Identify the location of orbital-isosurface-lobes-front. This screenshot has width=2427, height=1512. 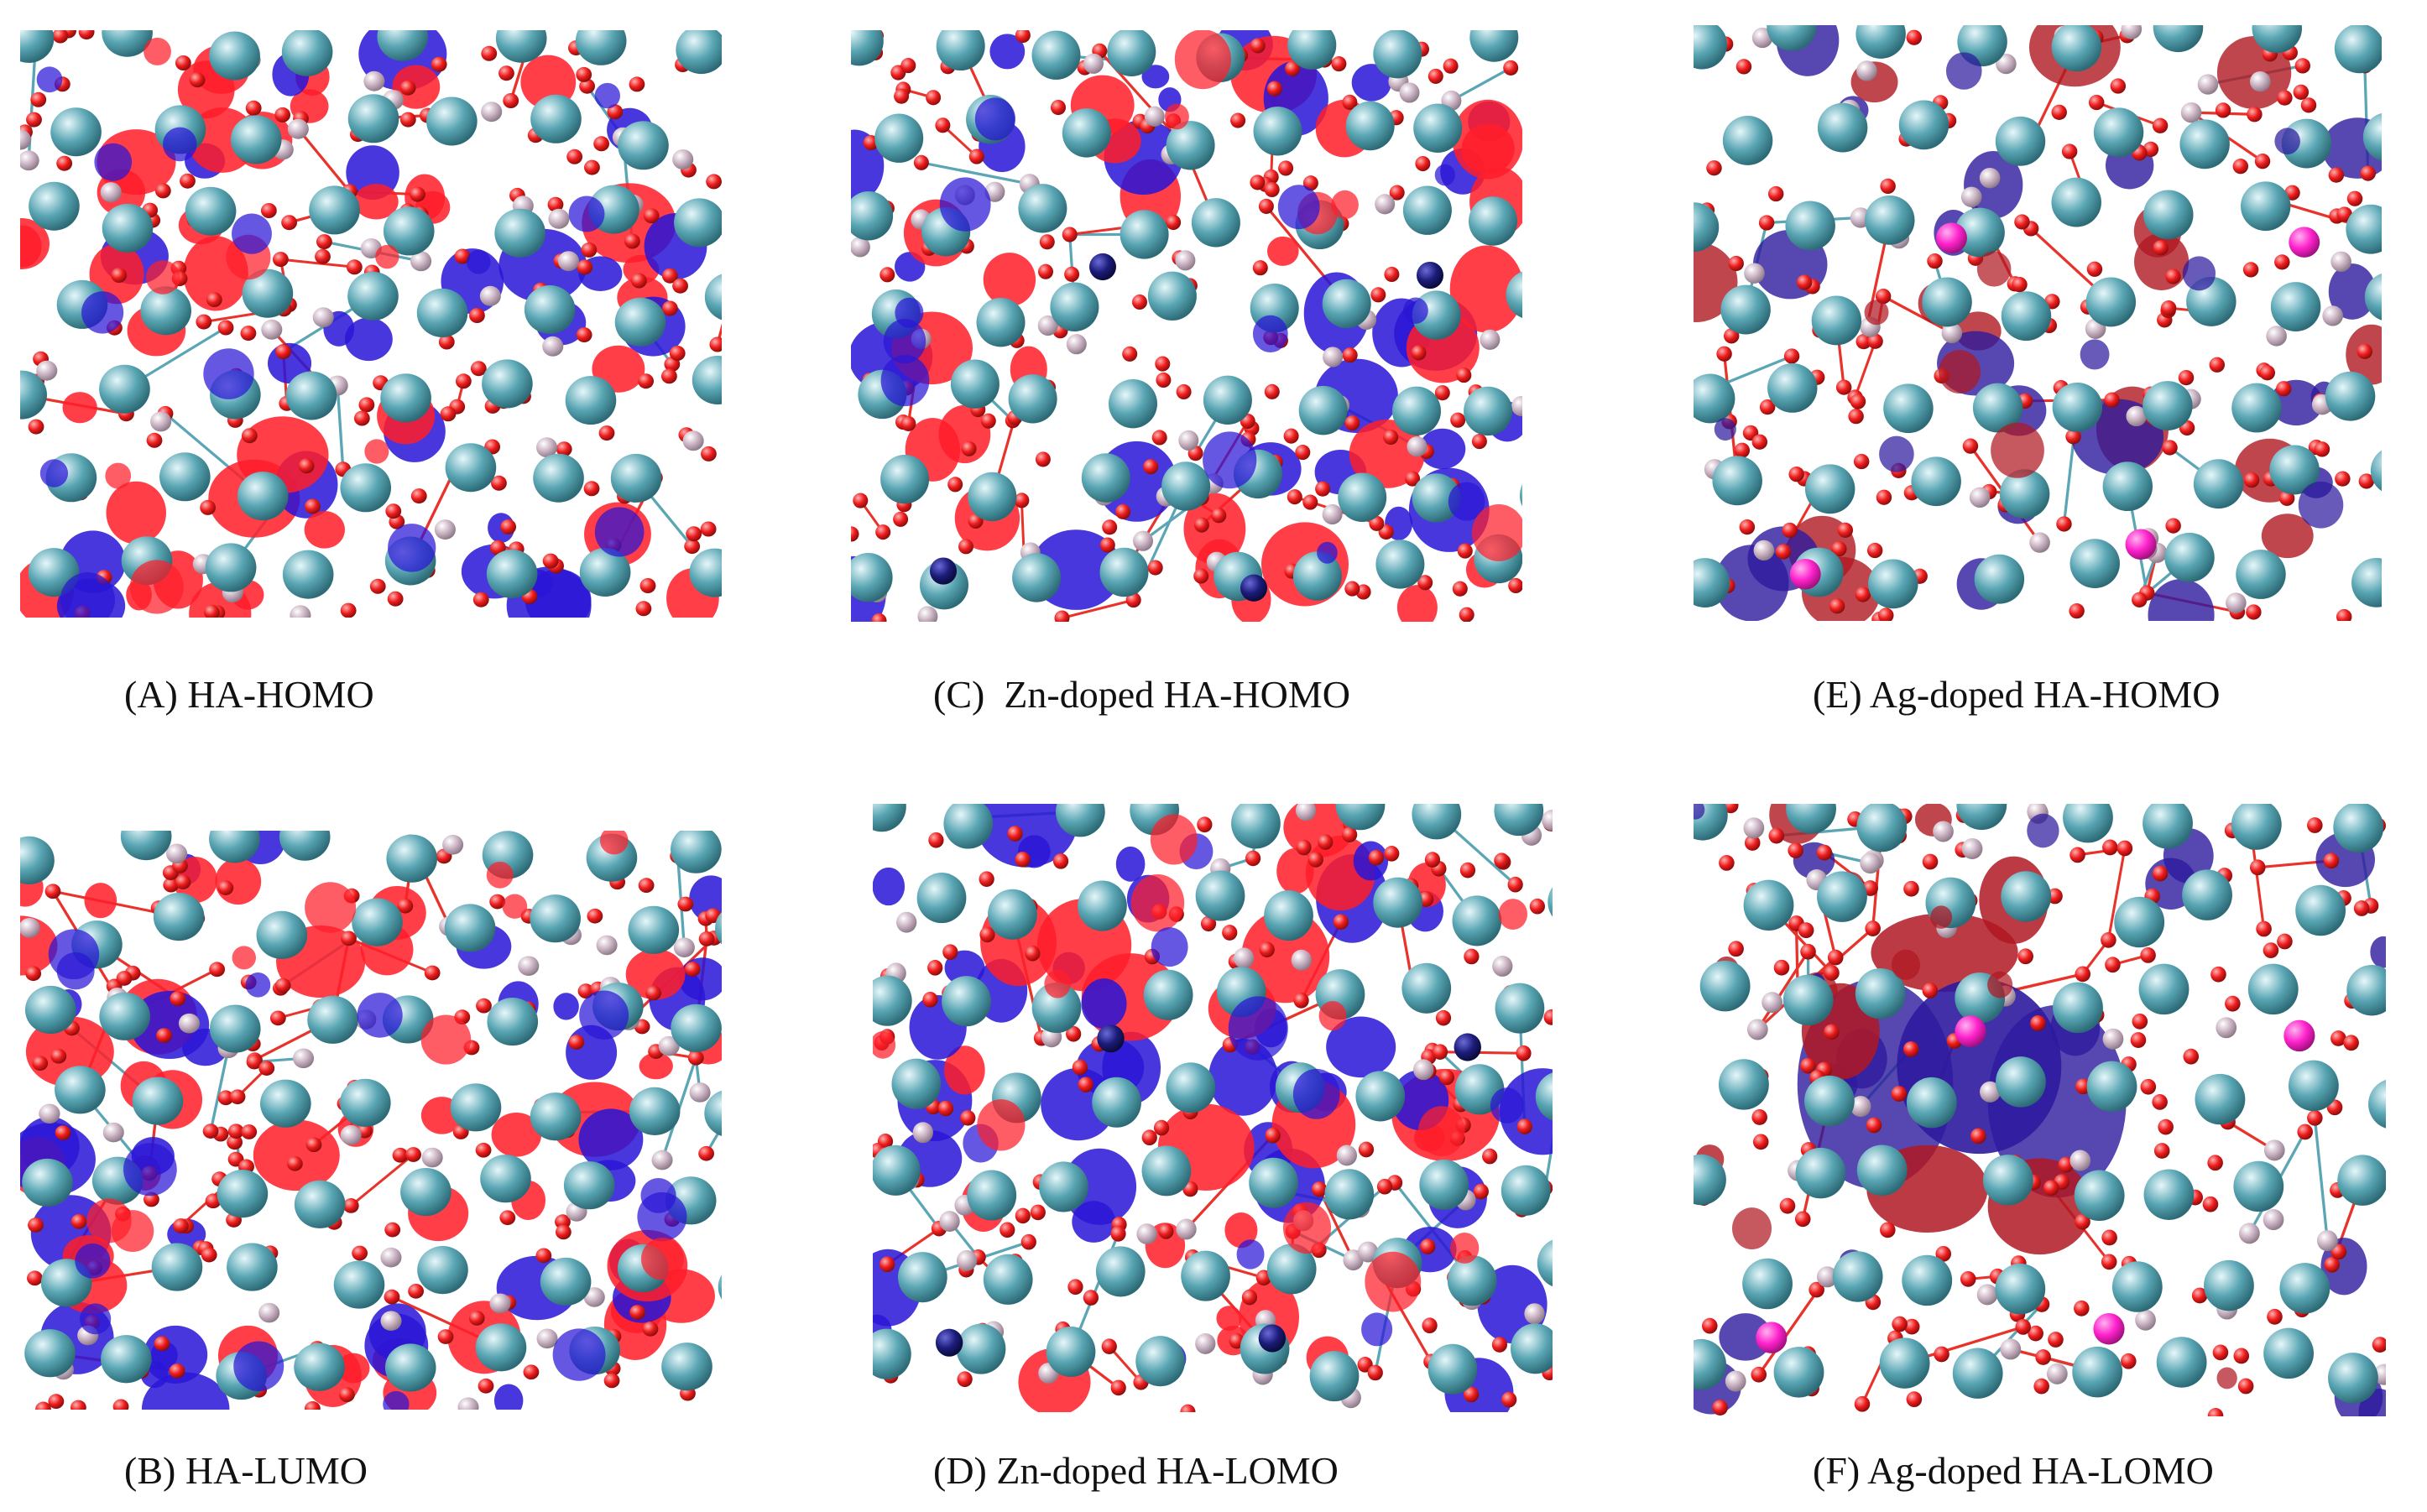
(367, 1121).